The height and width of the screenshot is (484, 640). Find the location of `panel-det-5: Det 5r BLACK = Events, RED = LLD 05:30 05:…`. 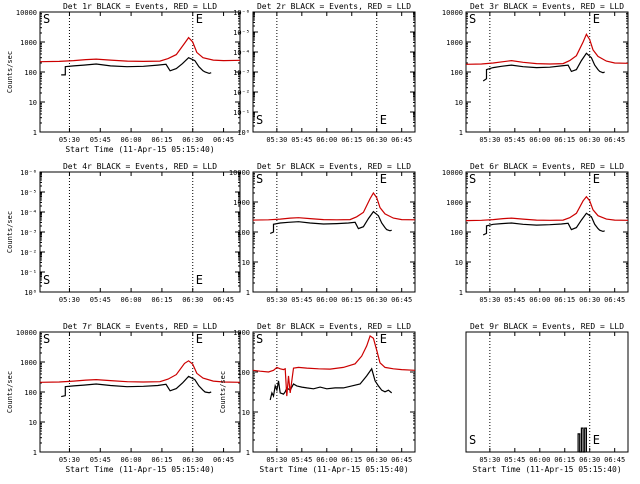

panel-det-5: Det 5r BLACK = Events, RED = LLD 05:30 05:… is located at coordinates (322, 233).